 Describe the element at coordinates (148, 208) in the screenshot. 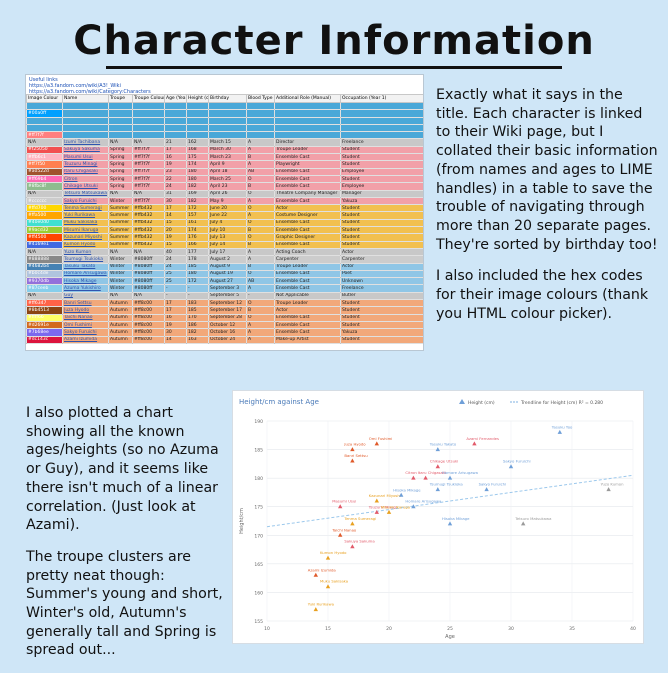

I see `table-cell: #ffb432` at that location.